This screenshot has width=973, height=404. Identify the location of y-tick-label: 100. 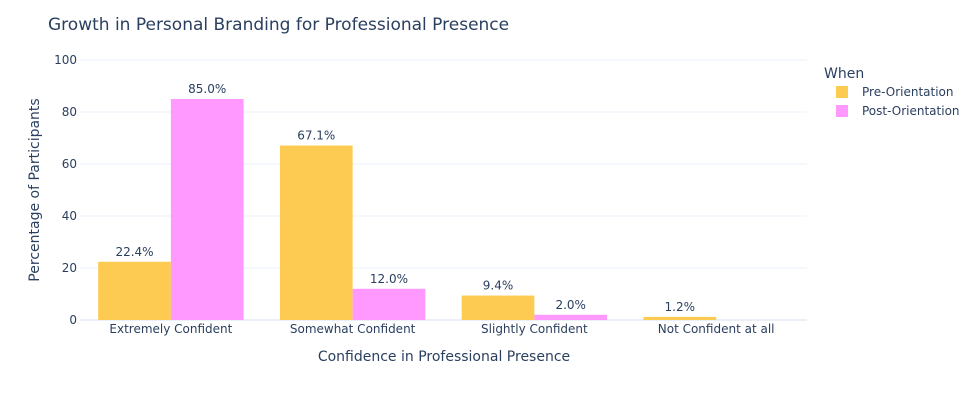
(65, 60).